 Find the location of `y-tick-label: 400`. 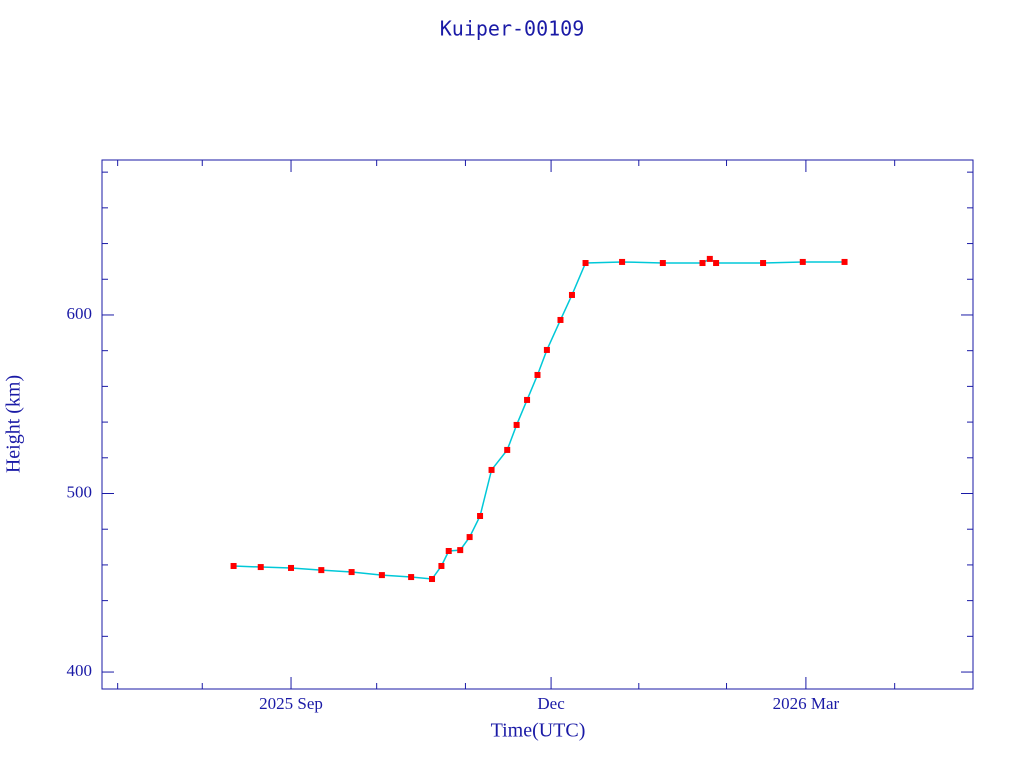

y-tick-label: 400 is located at coordinates (80, 670).